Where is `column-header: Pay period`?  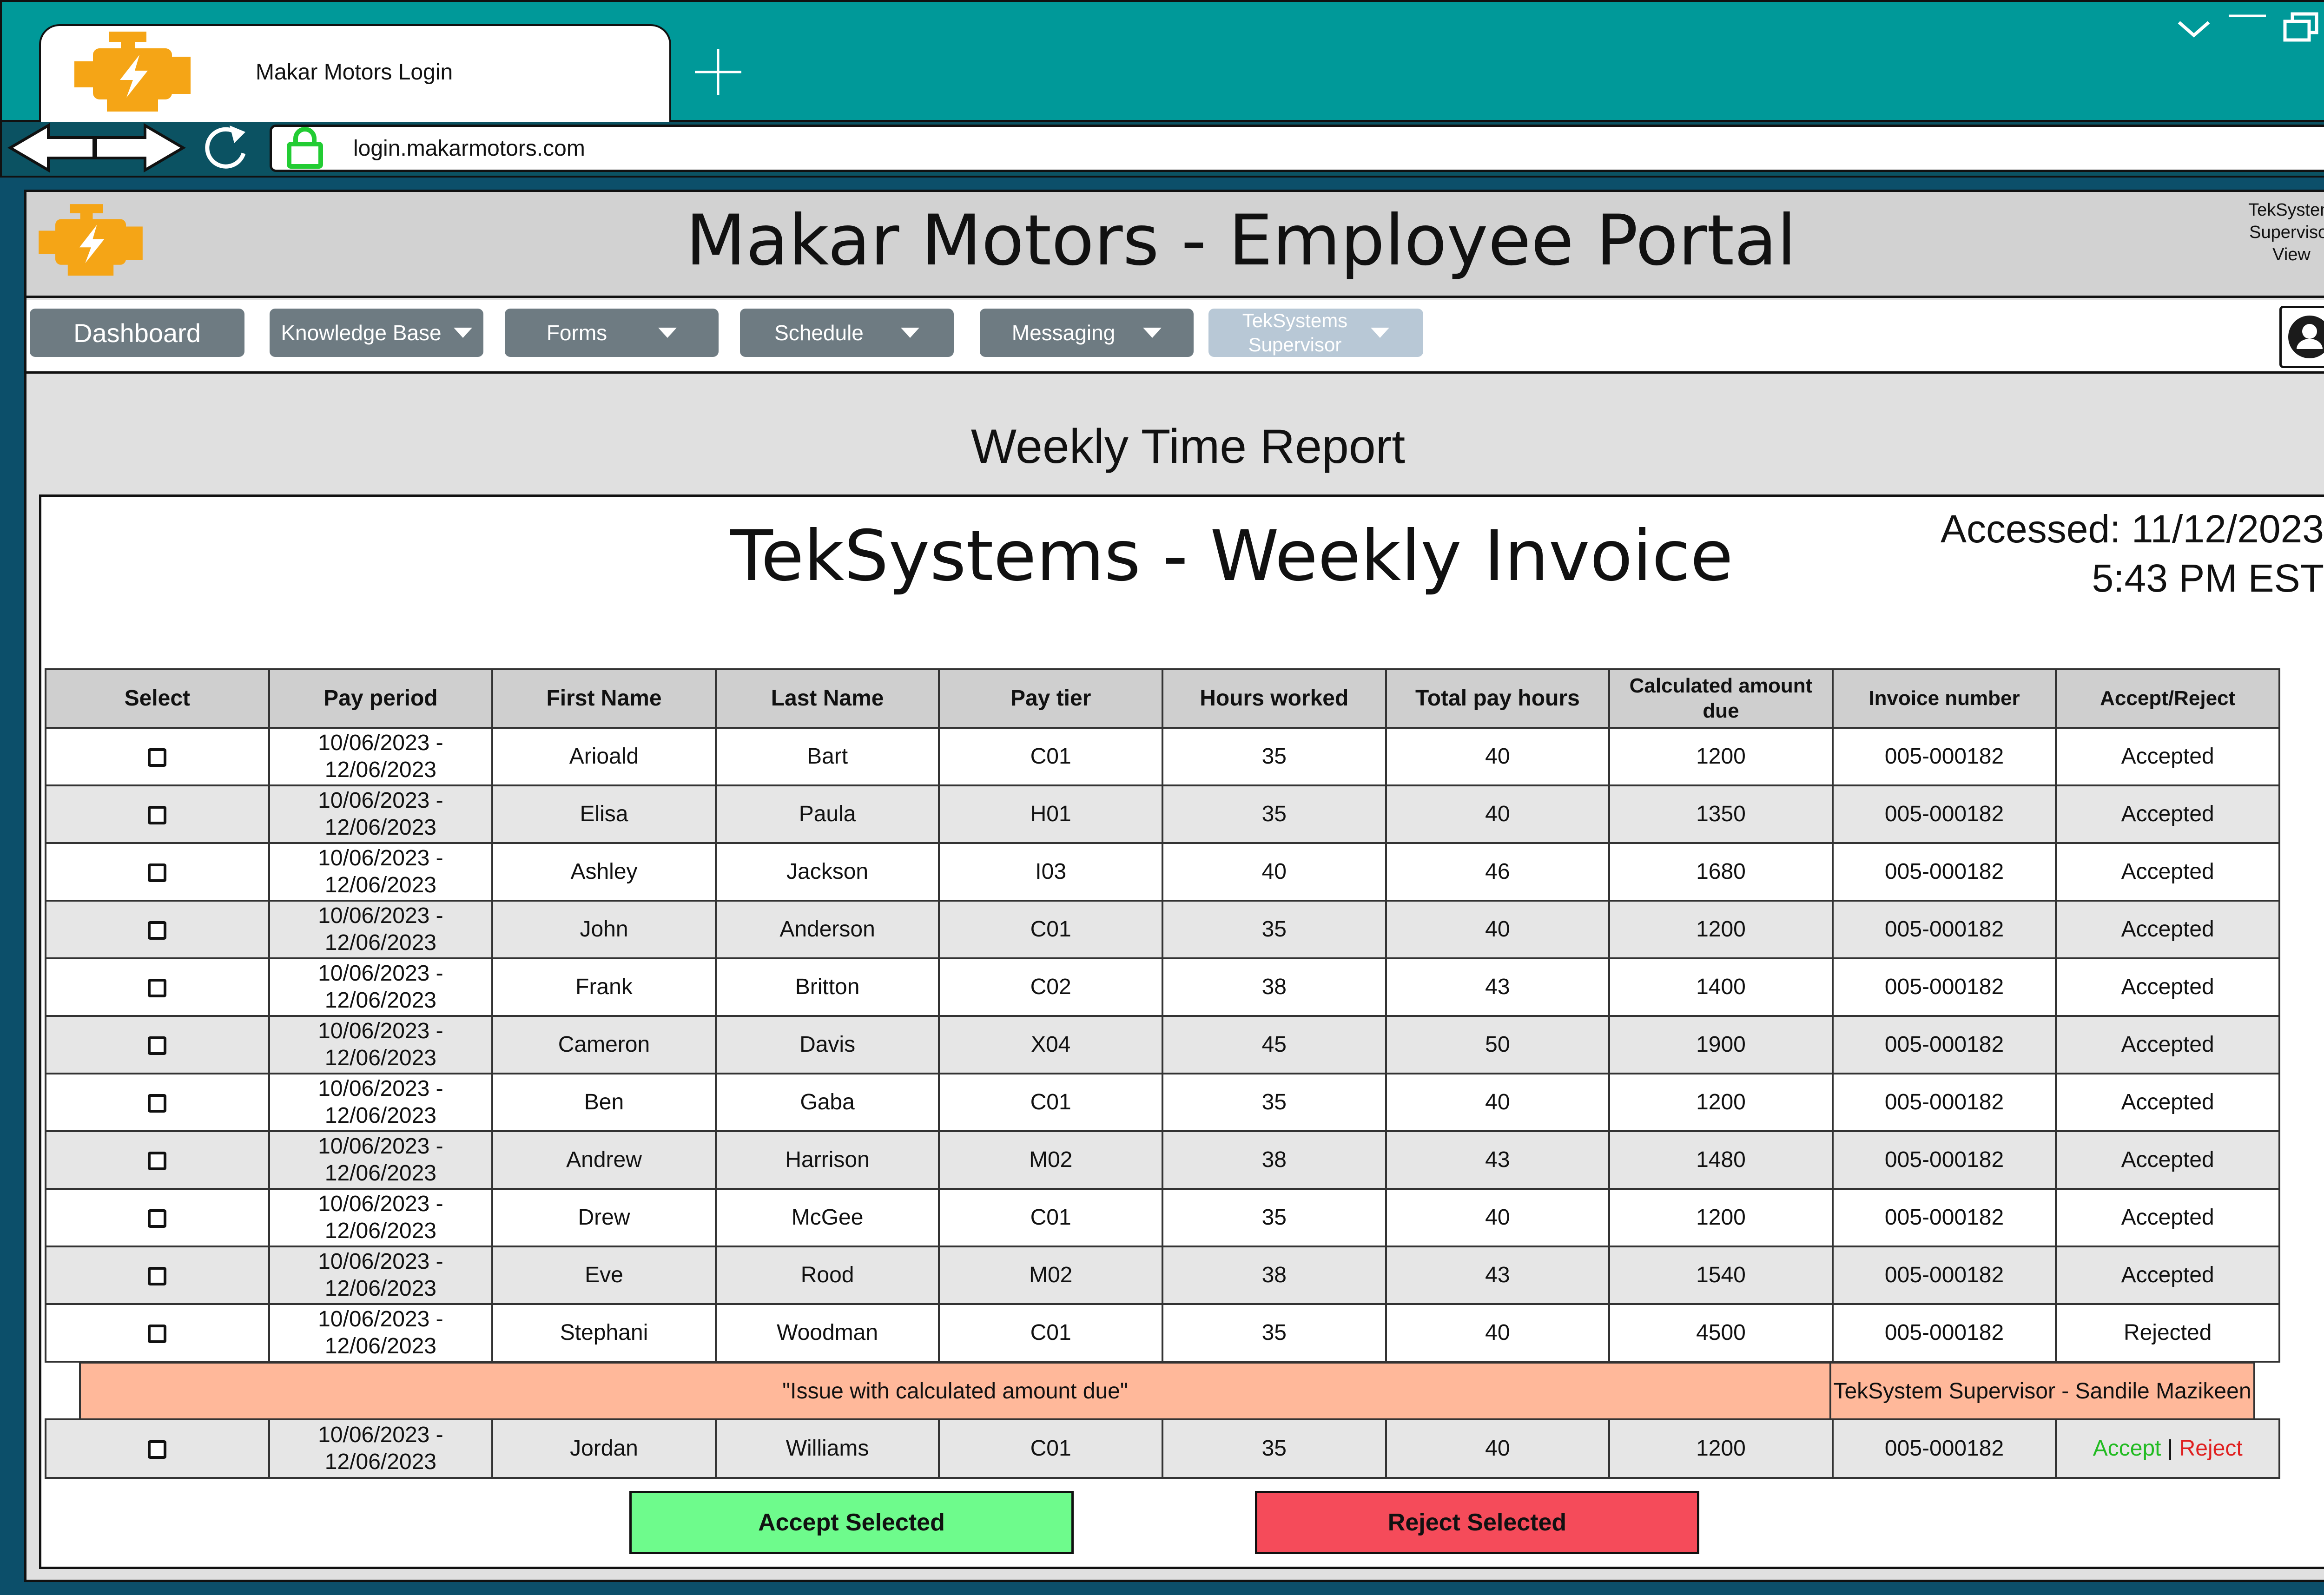
column-header: Pay period is located at coordinates (381, 698).